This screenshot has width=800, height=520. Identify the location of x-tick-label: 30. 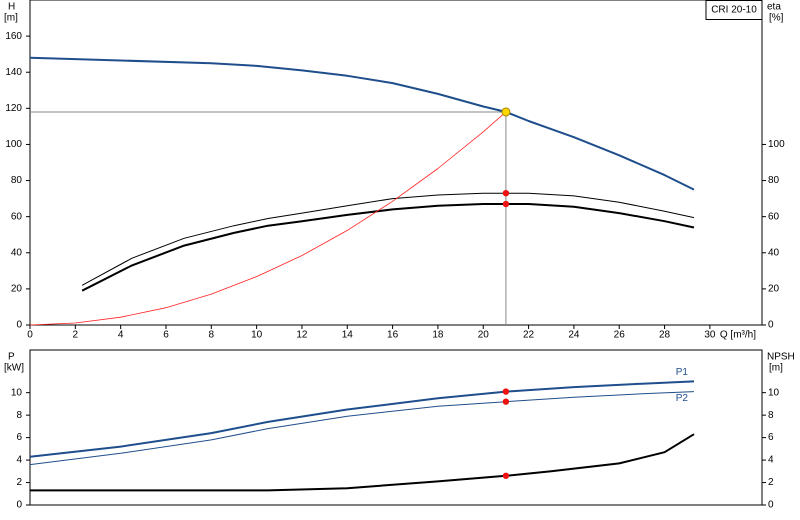
(710, 335).